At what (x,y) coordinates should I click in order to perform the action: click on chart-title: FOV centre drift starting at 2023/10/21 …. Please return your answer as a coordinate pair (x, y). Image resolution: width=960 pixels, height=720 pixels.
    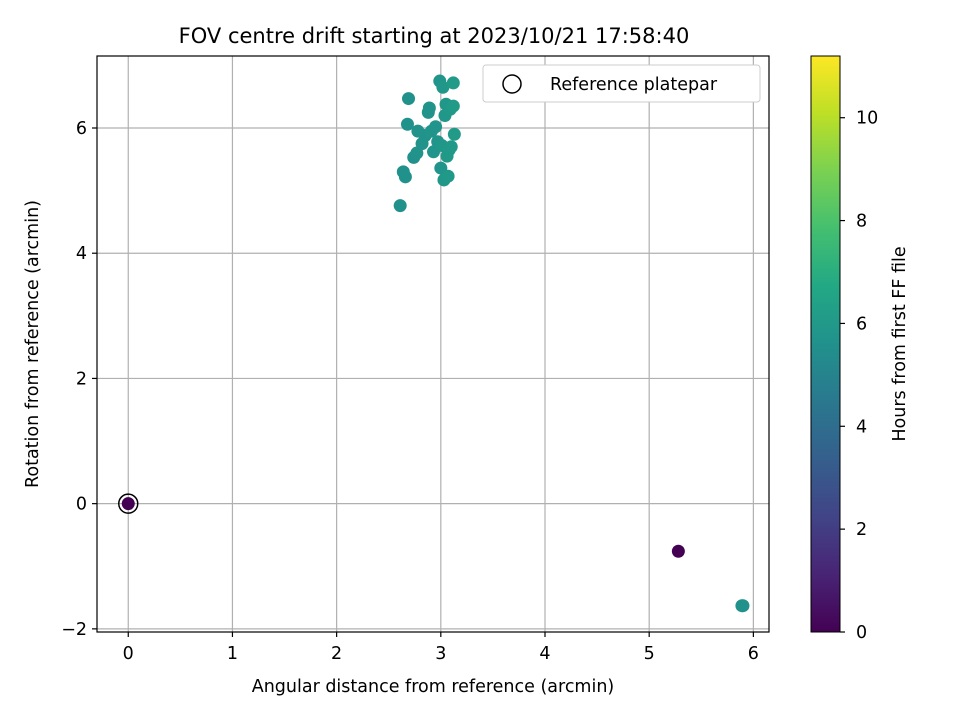
    Looking at the image, I should click on (434, 36).